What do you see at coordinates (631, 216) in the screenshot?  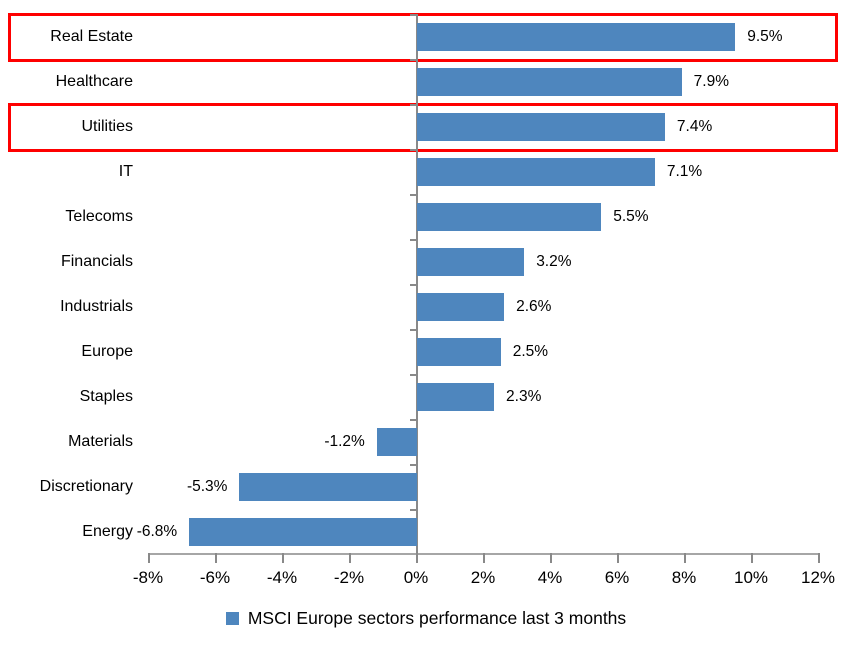 I see `value-label: 5.5%` at bounding box center [631, 216].